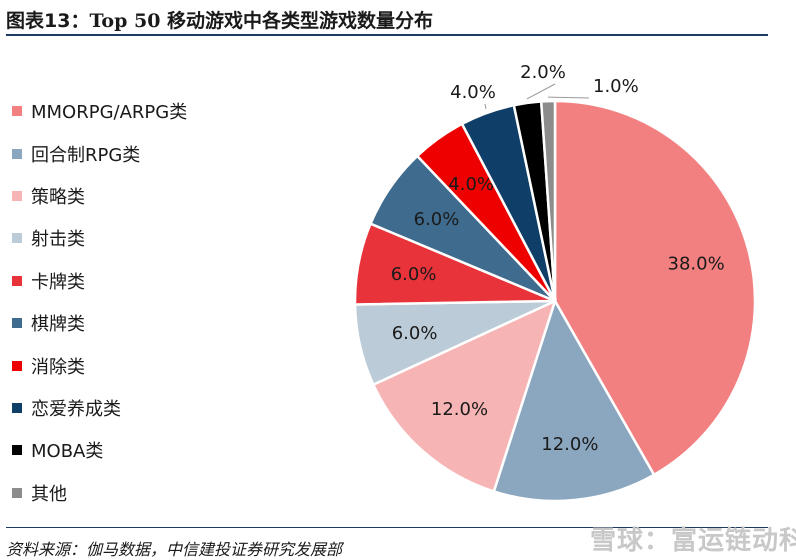 Image resolution: width=796 pixels, height=560 pixels. Describe the element at coordinates (76, 409) in the screenshot. I see `legend-label: 恋爱养成类` at that location.